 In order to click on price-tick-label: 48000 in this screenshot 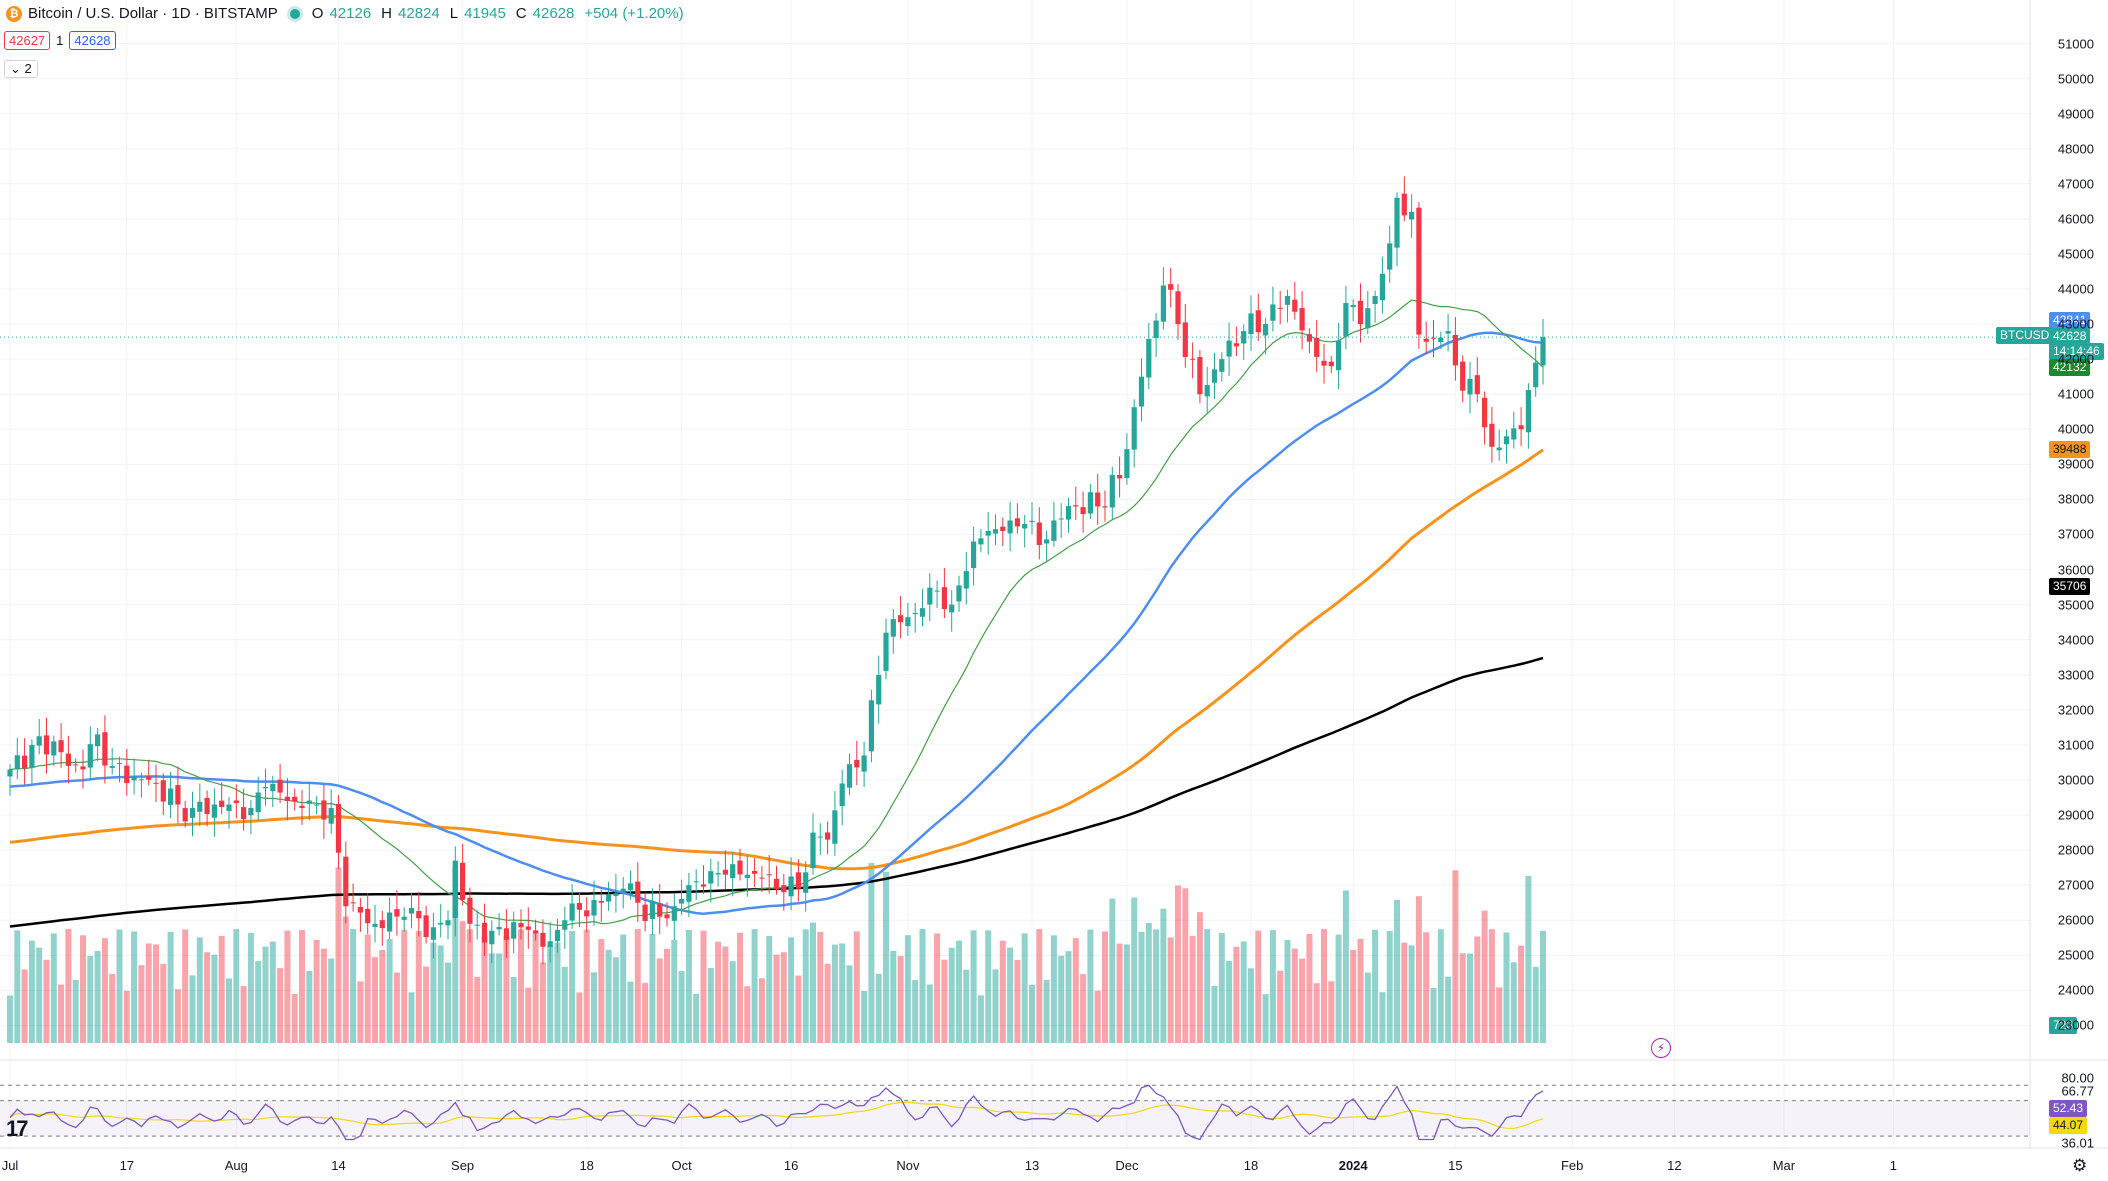, I will do `click(2075, 149)`.